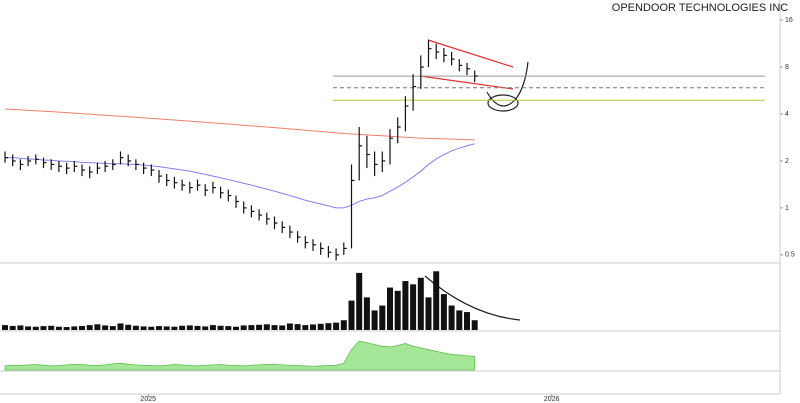 This screenshot has width=800, height=403. Describe the element at coordinates (789, 20) in the screenshot. I see `y-tick-label: 16` at that location.